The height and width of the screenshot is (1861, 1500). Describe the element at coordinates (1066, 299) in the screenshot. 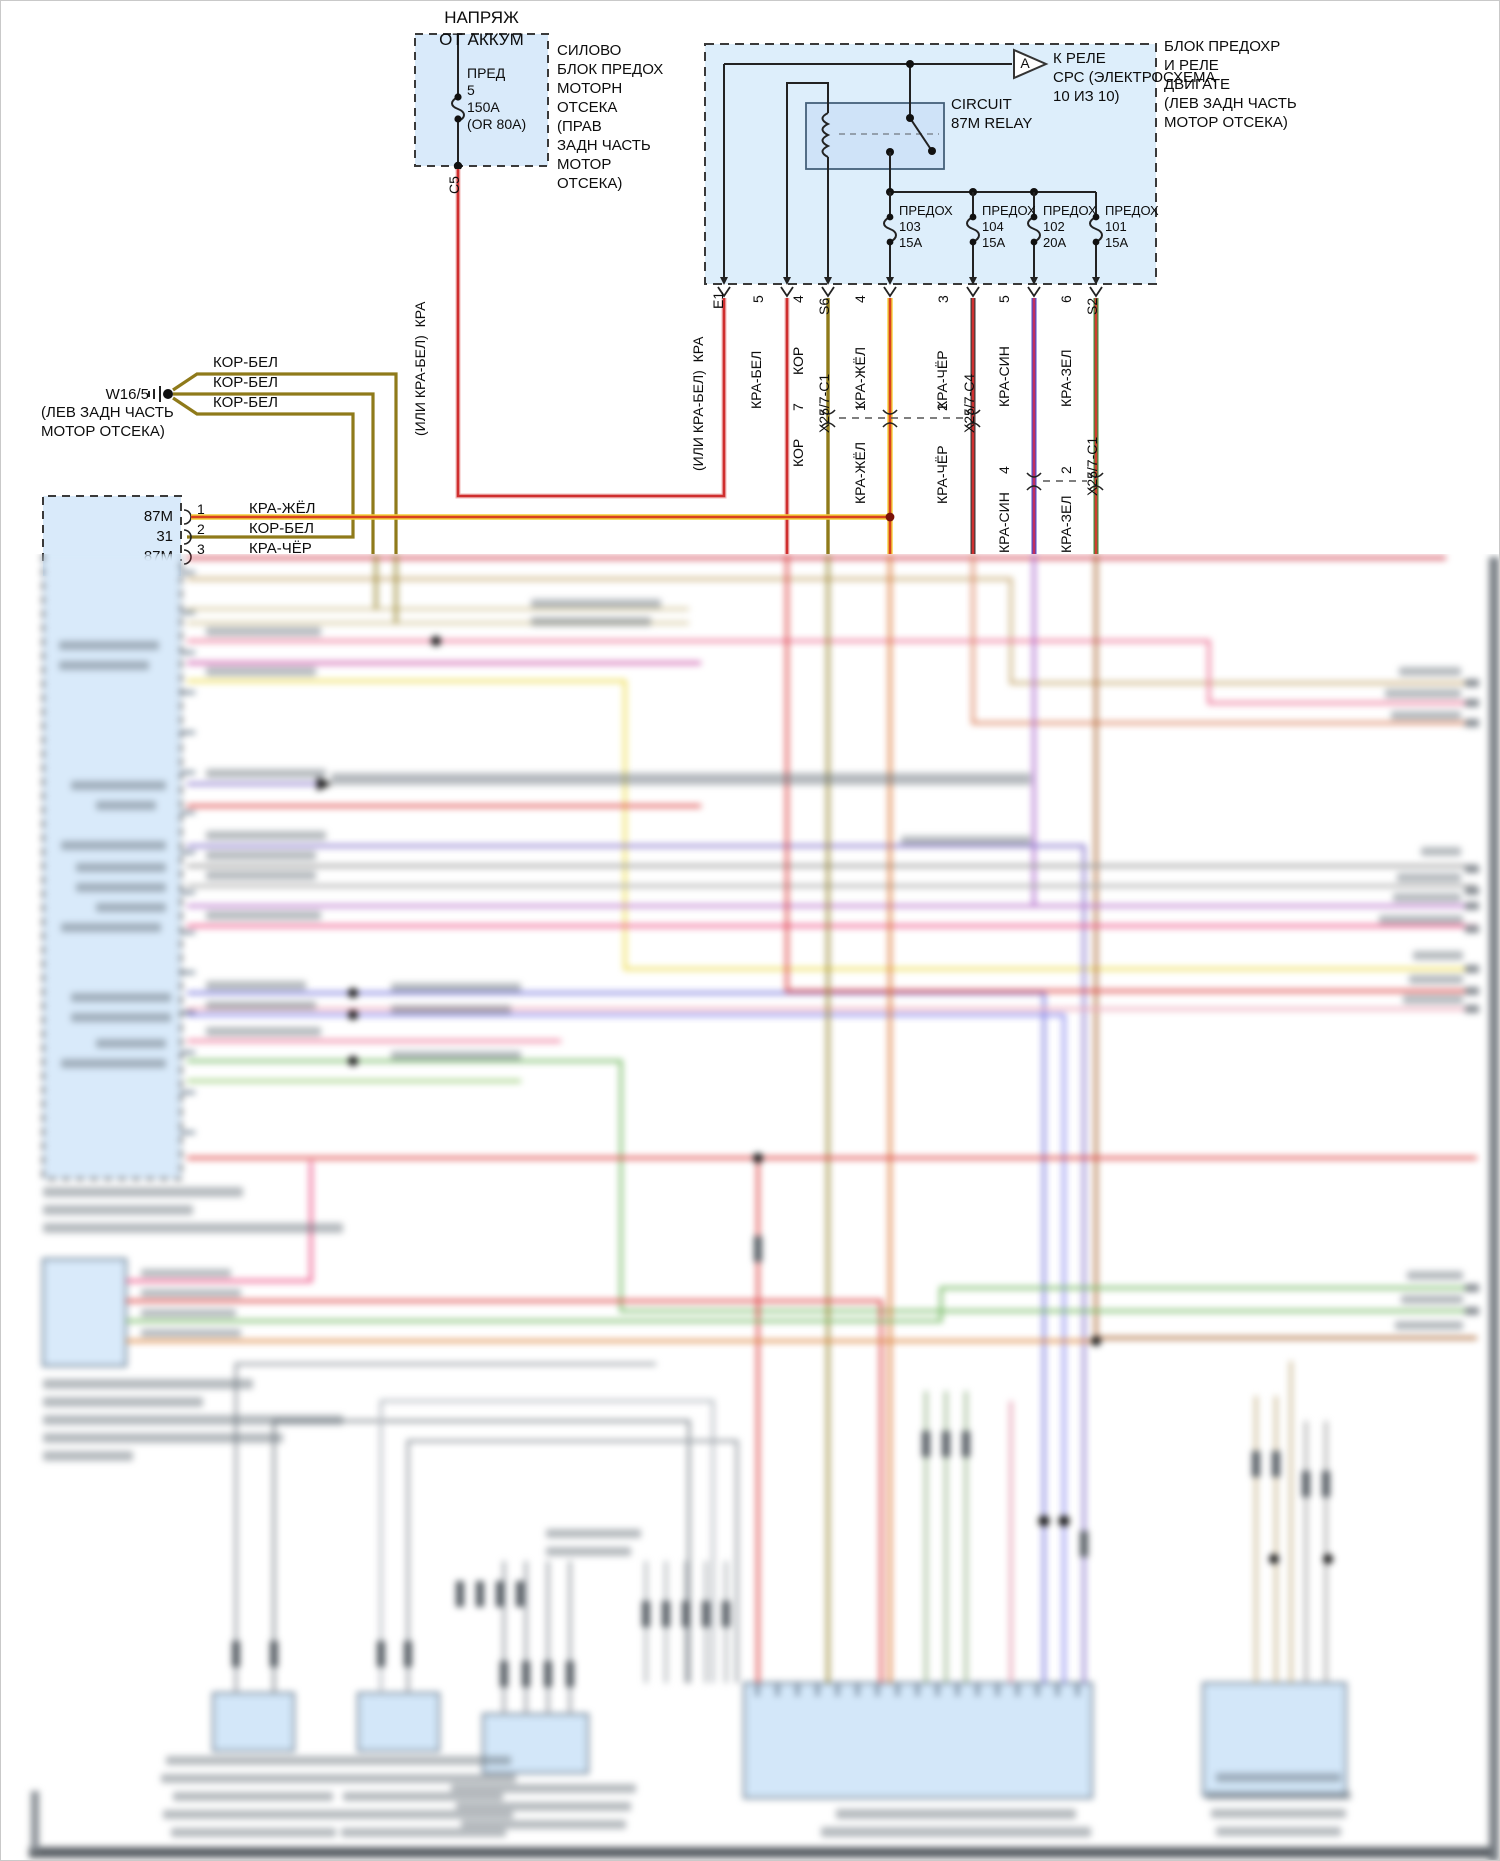

I see `exit-pin-6: 6` at that location.